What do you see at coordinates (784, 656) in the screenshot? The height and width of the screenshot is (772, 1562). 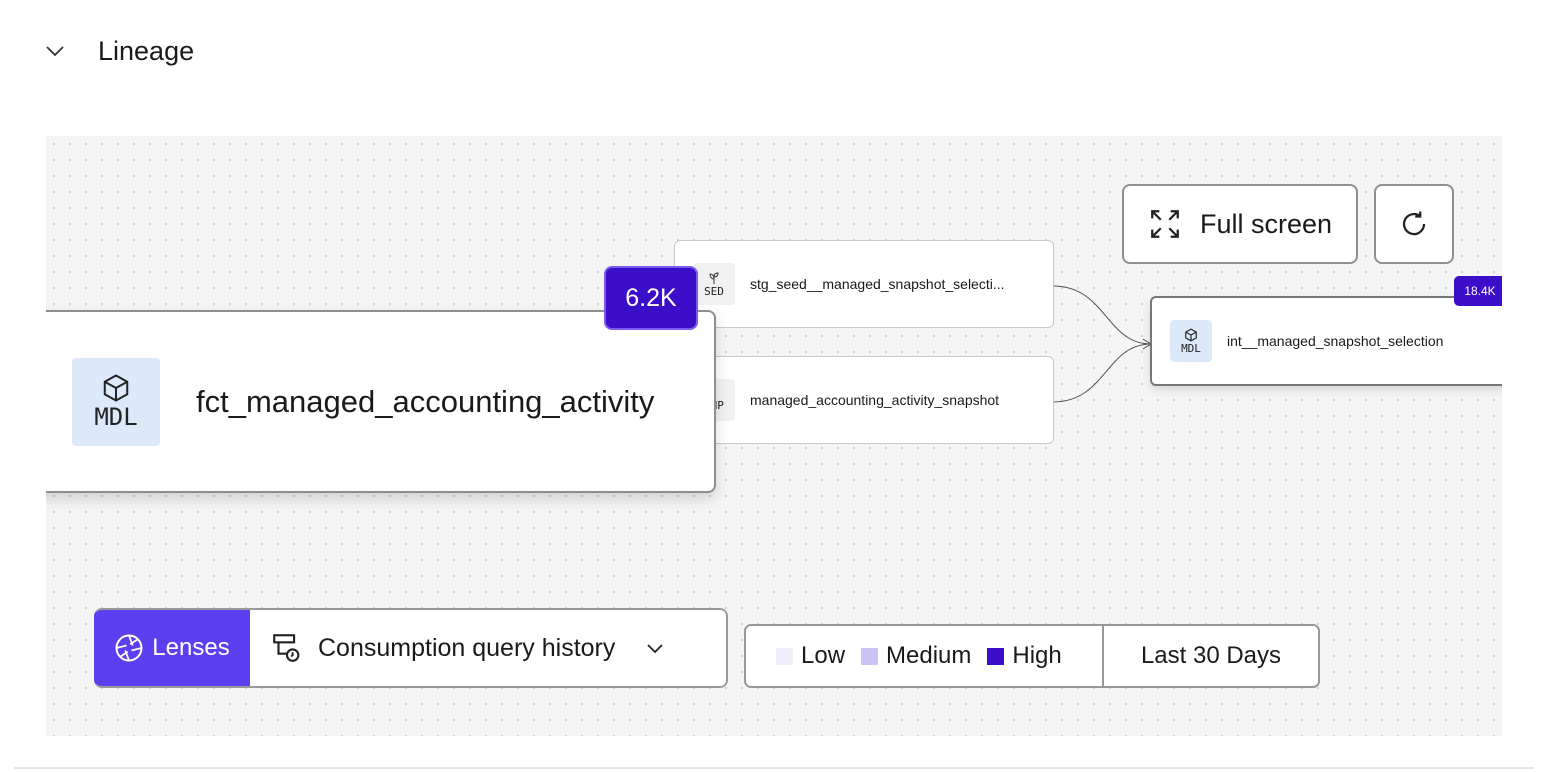 I see `legend-swatch-low` at bounding box center [784, 656].